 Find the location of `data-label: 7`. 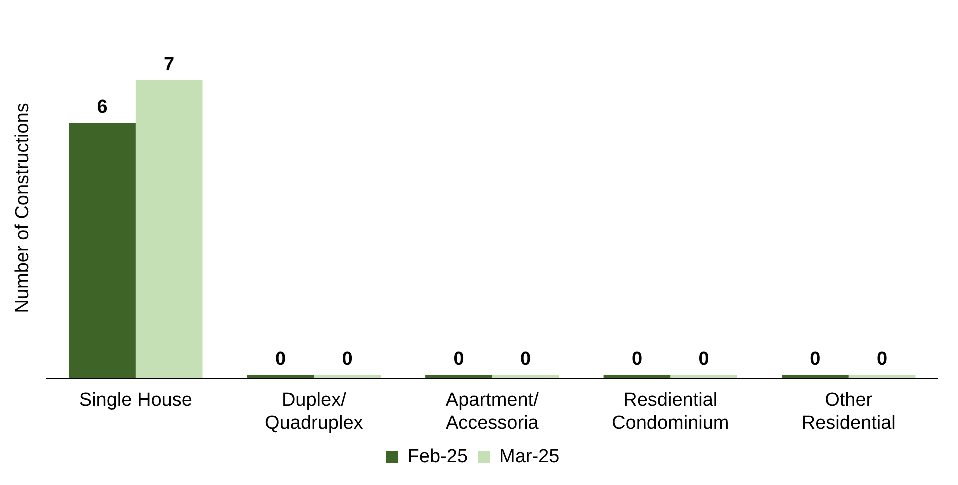

data-label: 7 is located at coordinates (169, 65).